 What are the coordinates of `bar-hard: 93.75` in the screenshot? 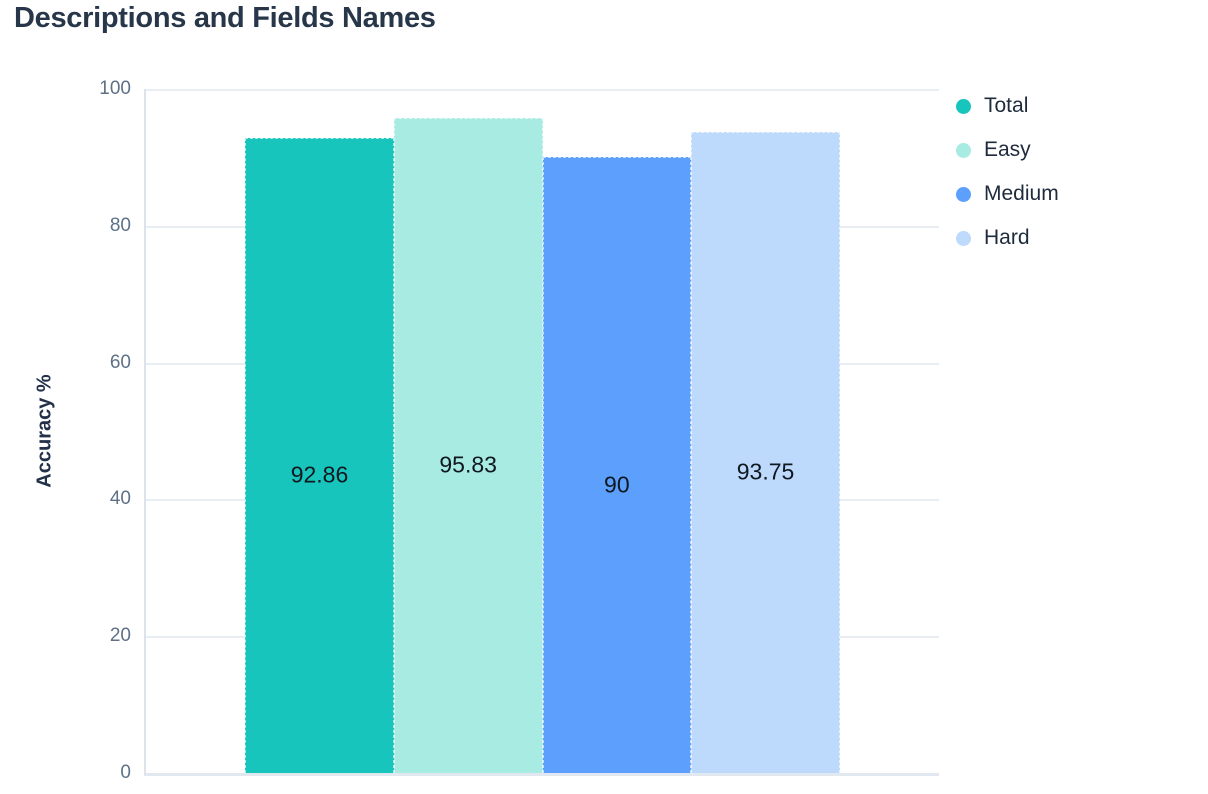 It's located at (765, 452).